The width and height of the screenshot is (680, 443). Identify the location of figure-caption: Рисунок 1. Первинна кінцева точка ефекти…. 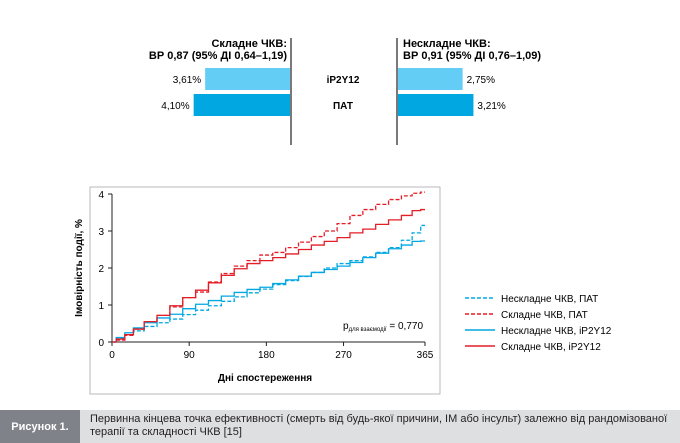
(340, 426).